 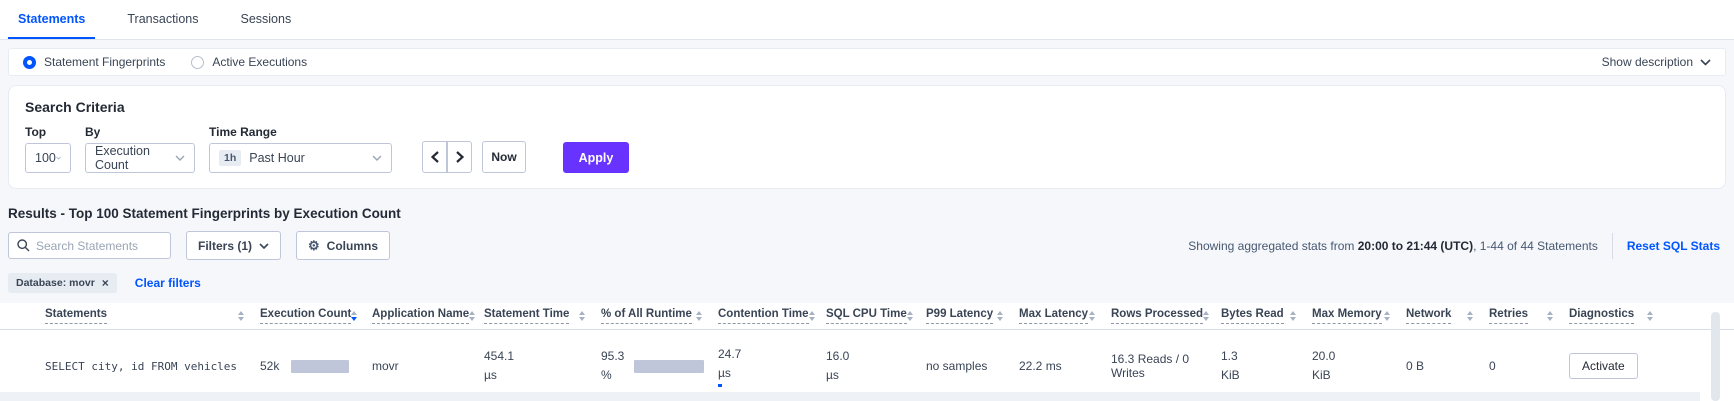 I want to click on sort-icon-active-desc, so click(x=354, y=316).